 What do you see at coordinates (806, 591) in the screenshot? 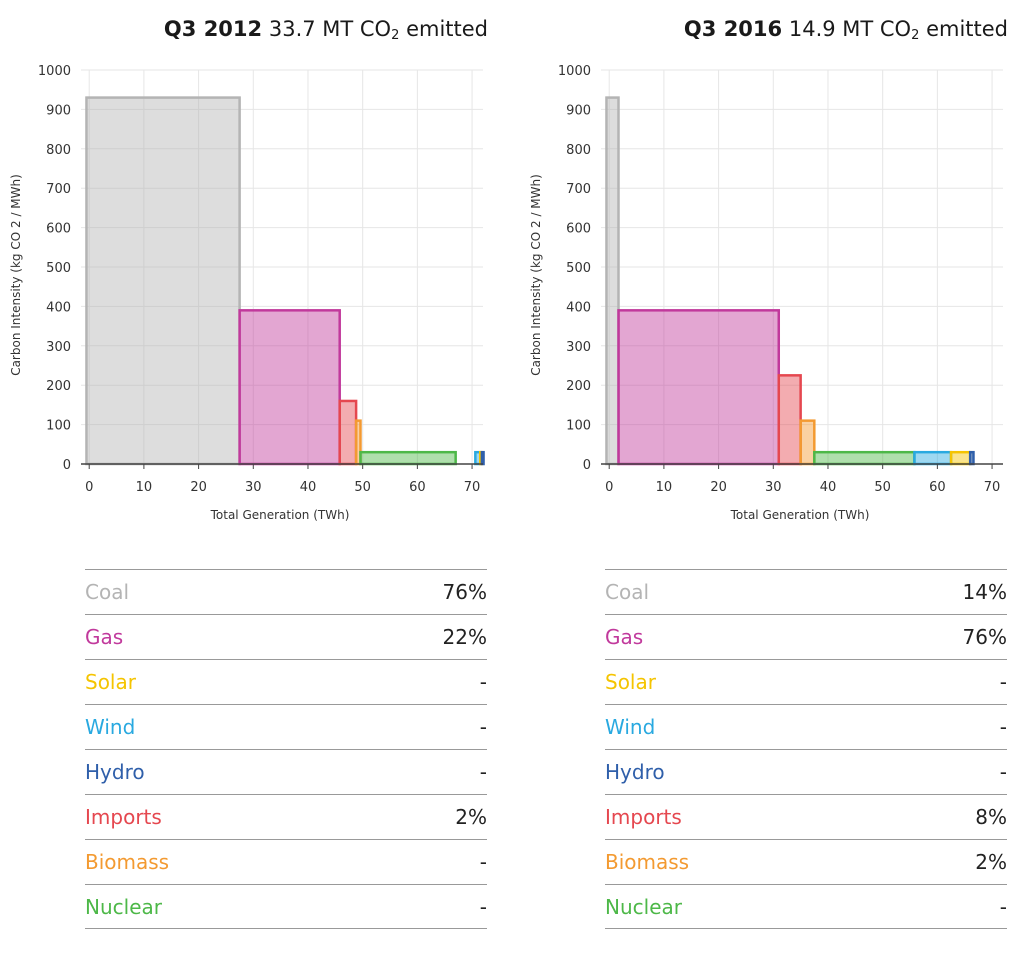
I see `share-row-coal: Coal 14%` at bounding box center [806, 591].